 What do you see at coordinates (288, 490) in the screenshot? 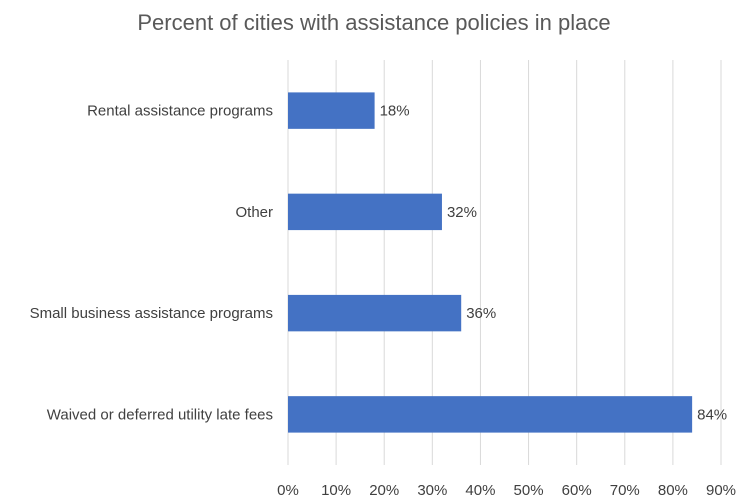
I see `x-tick-label: 0%` at bounding box center [288, 490].